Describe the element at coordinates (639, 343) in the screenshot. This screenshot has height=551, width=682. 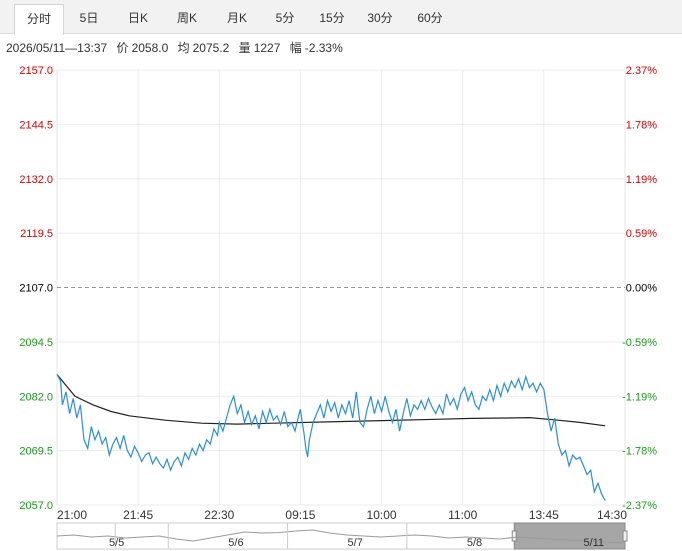
I see `y-tick-pct: -0.59%` at that location.